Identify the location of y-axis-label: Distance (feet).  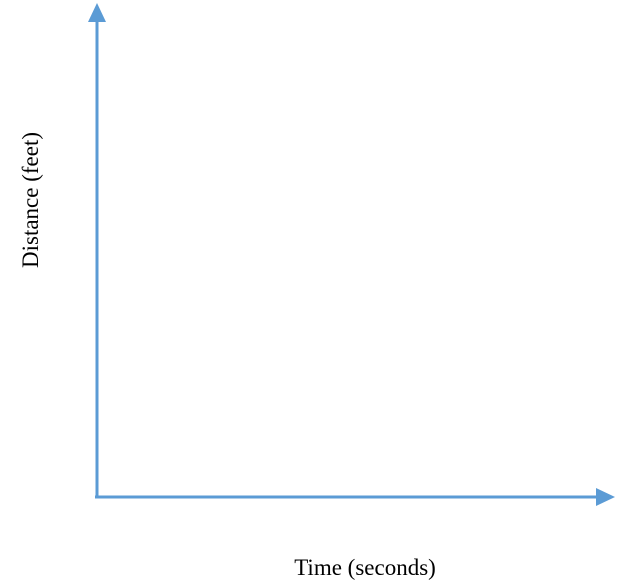
(30, 200).